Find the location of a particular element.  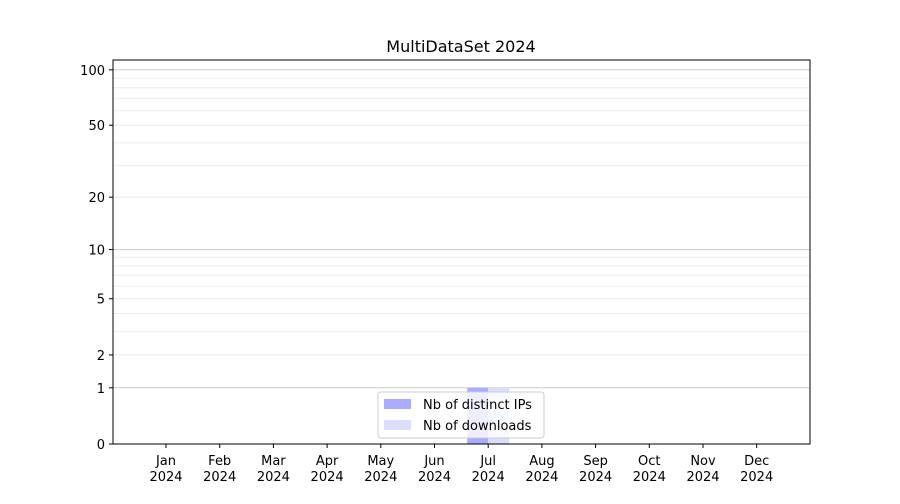

x-tick-label: May is located at coordinates (380, 461).